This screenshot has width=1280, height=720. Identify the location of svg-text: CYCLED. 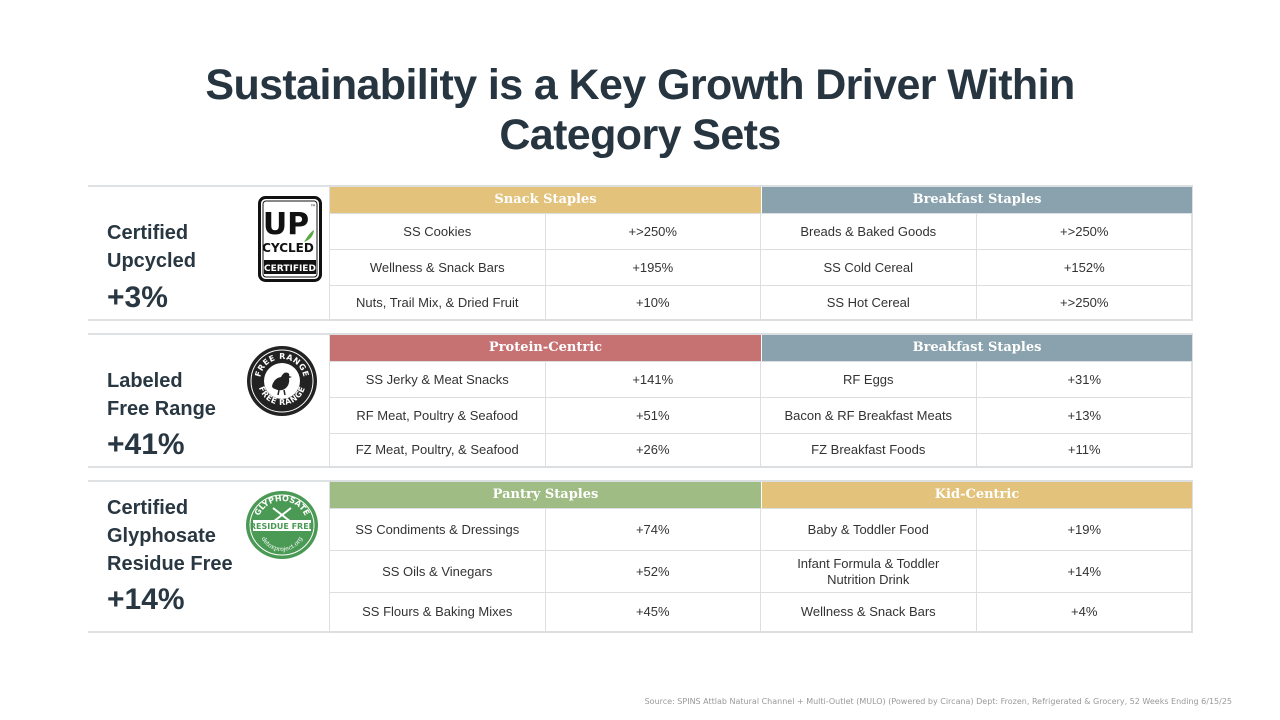
(288, 248).